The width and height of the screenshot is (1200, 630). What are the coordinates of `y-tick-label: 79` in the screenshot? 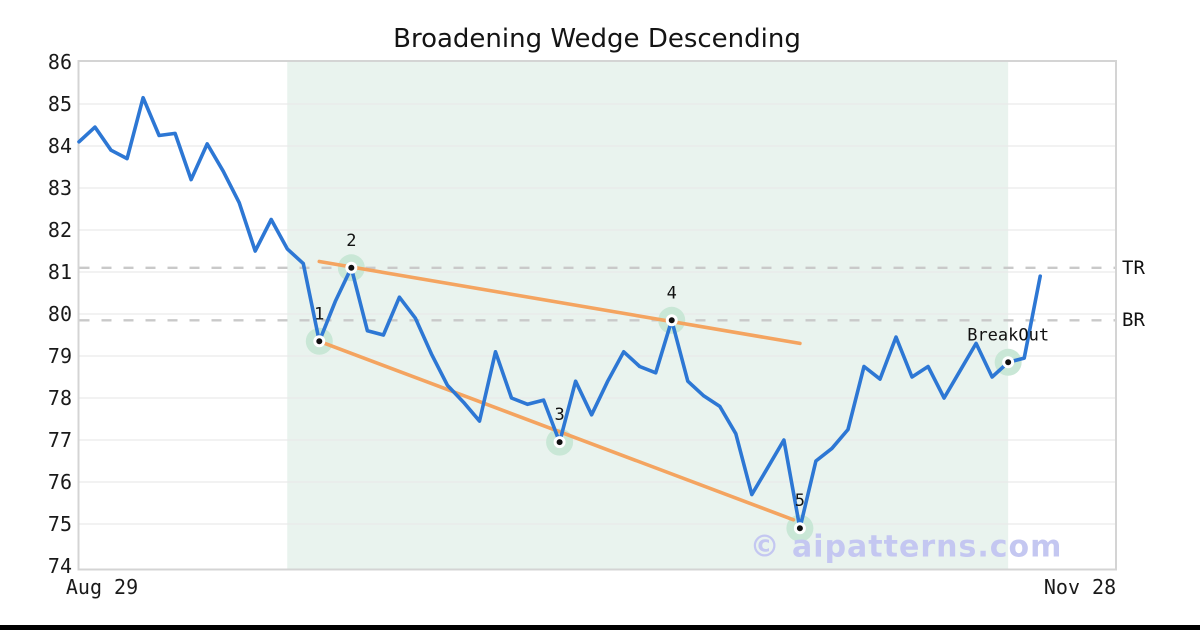 It's located at (59, 356).